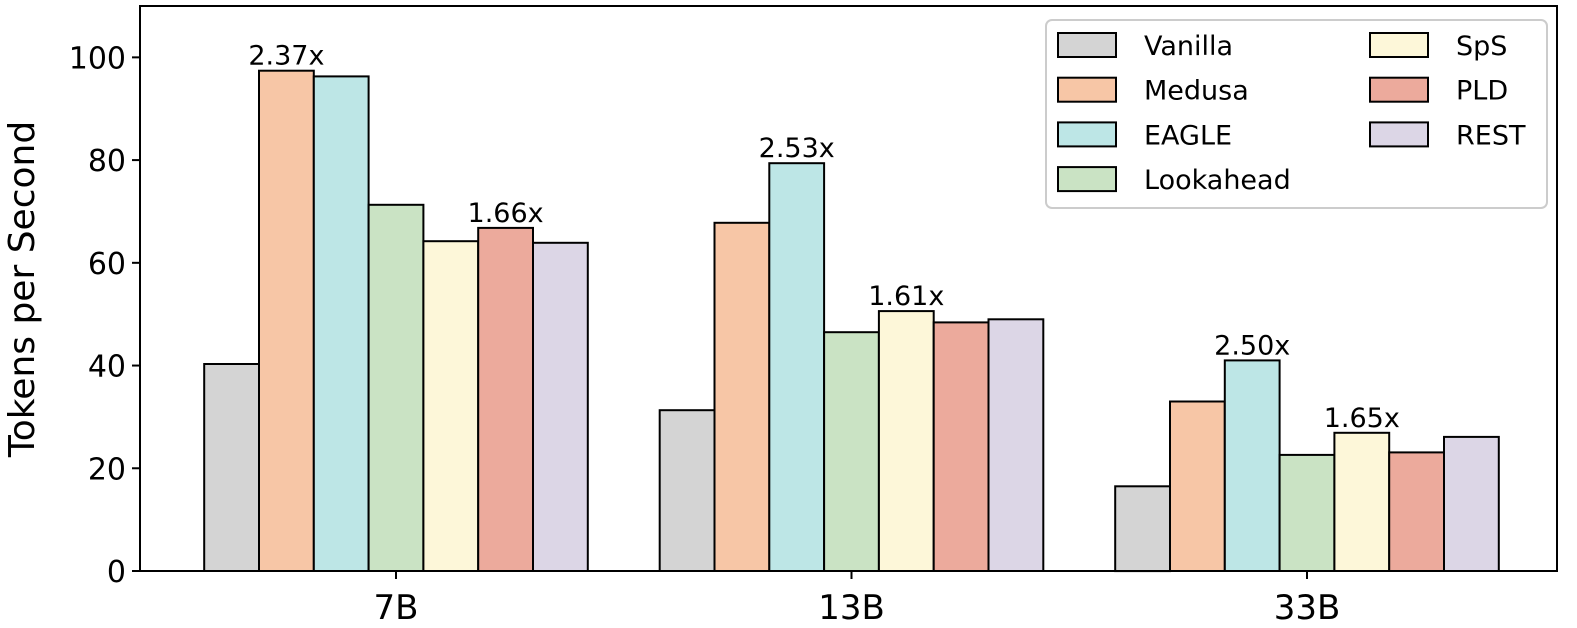 Image resolution: width=1577 pixels, height=628 pixels. I want to click on x-tick-label-7b: 7B, so click(396, 608).